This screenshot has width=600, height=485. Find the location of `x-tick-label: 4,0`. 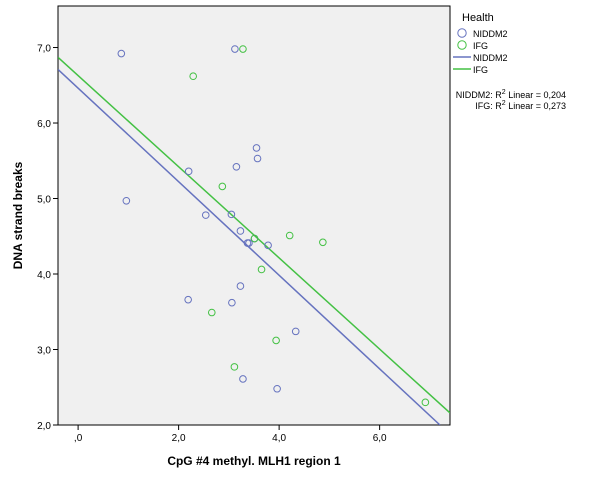

x-tick-label: 4,0 is located at coordinates (279, 438).